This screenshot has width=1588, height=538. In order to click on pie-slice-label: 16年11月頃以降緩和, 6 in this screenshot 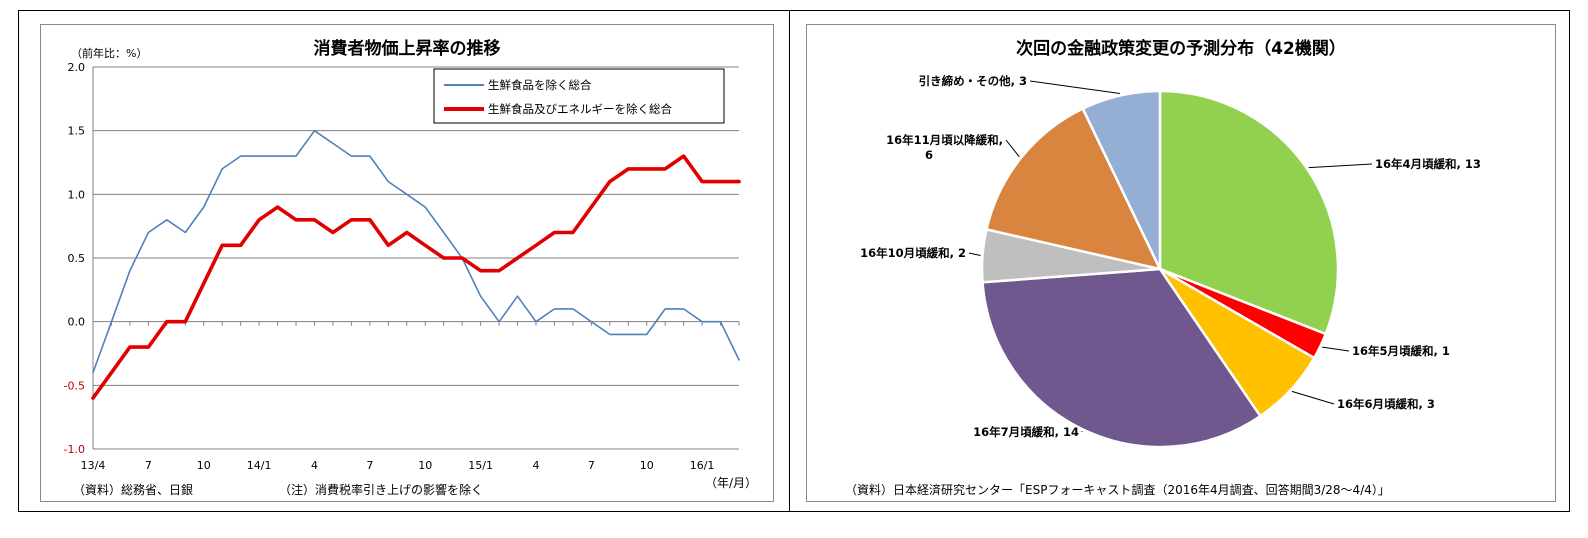, I will do `click(944, 147)`.